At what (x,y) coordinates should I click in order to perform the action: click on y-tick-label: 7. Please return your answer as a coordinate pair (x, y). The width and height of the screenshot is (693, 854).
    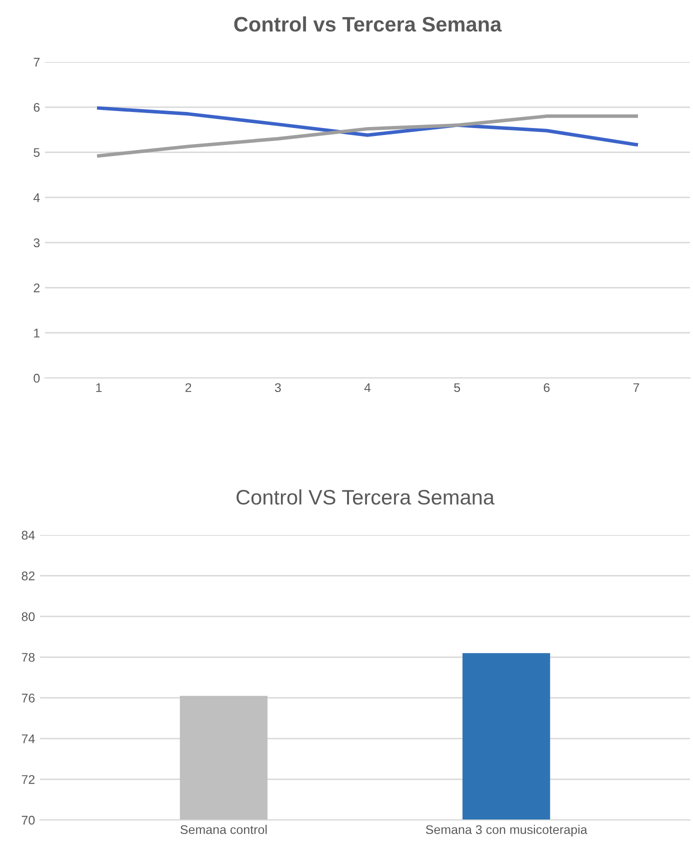
    Looking at the image, I should click on (37, 62).